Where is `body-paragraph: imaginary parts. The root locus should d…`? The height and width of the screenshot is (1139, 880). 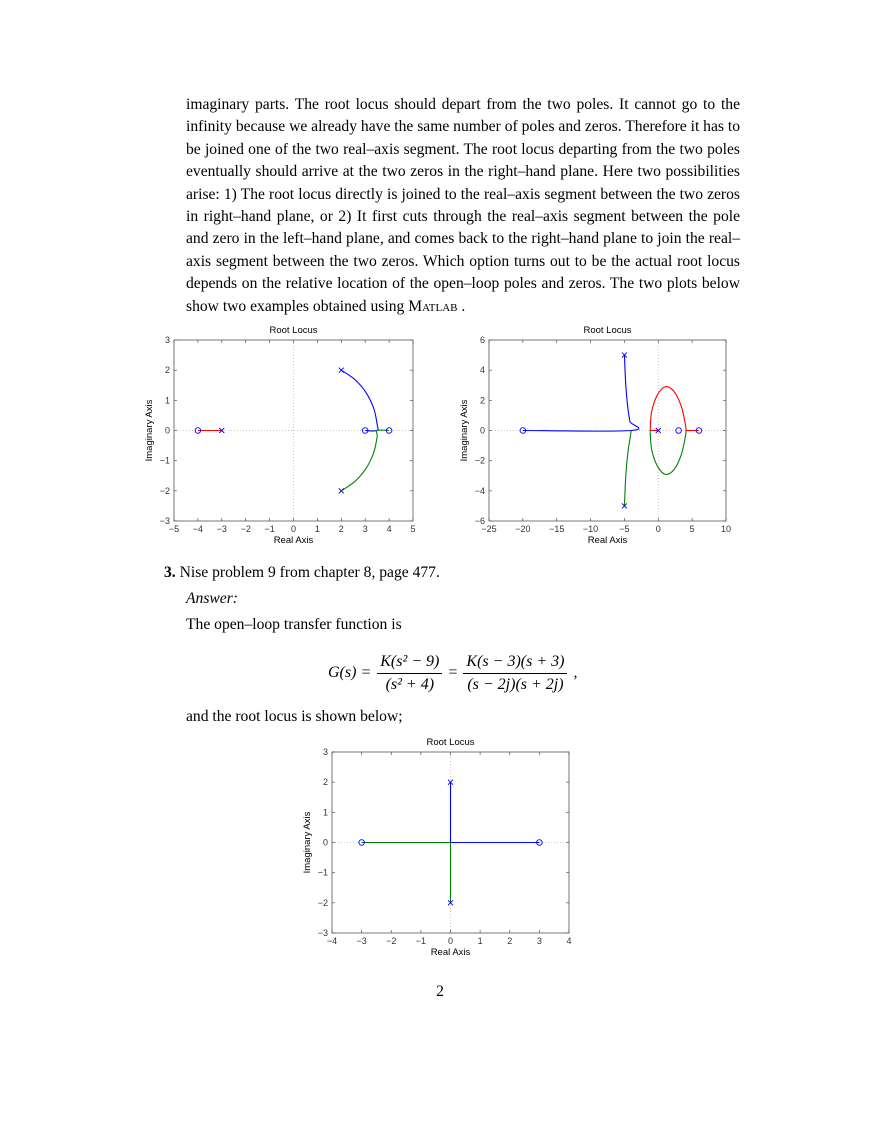
body-paragraph: imaginary parts. The root locus should d… is located at coordinates (463, 206).